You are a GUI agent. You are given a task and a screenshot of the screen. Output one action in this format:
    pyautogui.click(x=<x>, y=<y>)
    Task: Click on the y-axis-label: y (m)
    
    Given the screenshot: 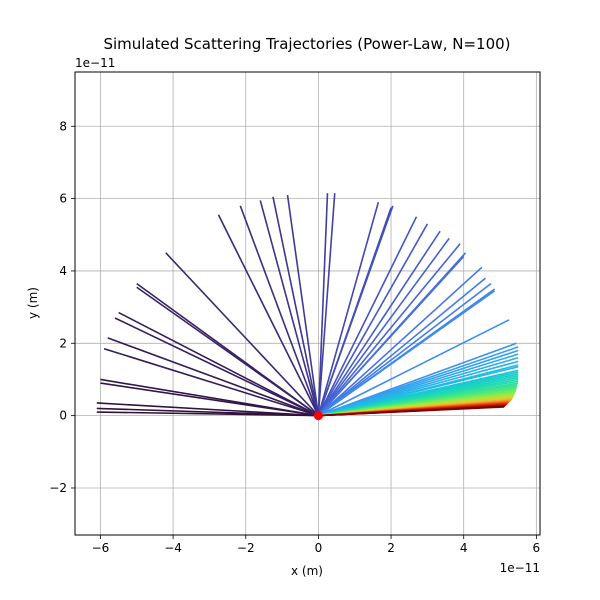 What is the action you would take?
    pyautogui.click(x=33, y=303)
    